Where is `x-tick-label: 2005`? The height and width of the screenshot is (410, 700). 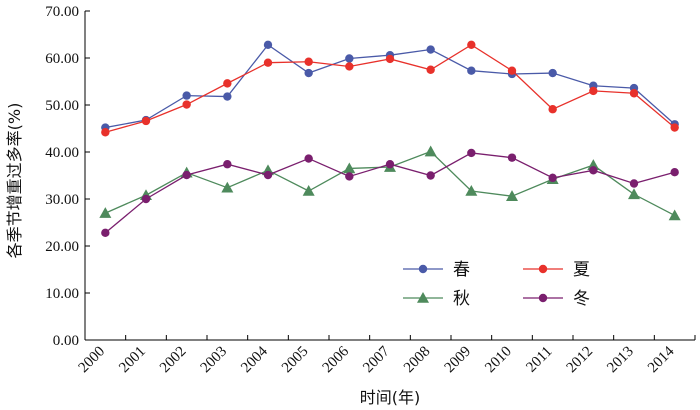
x-tick-label: 2005 is located at coordinates (295, 360).